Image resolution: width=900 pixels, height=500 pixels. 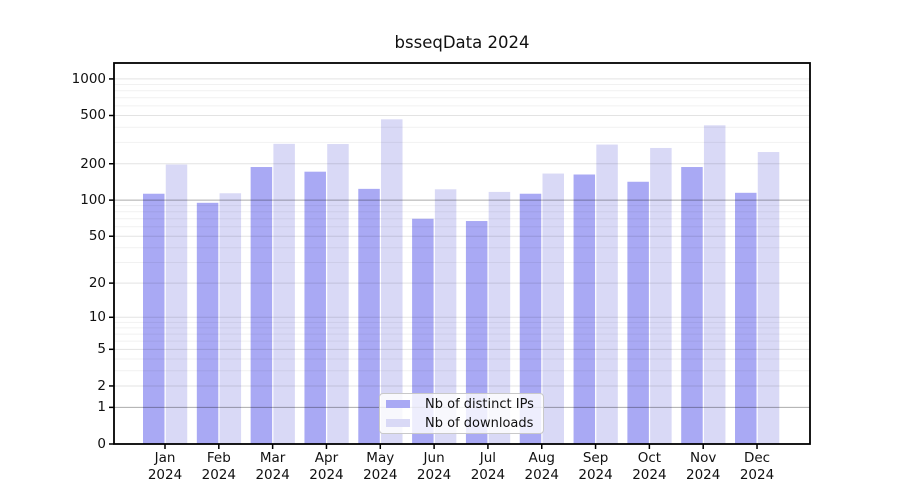 I want to click on legend-label-downloads: Nb of downloads, so click(x=479, y=423).